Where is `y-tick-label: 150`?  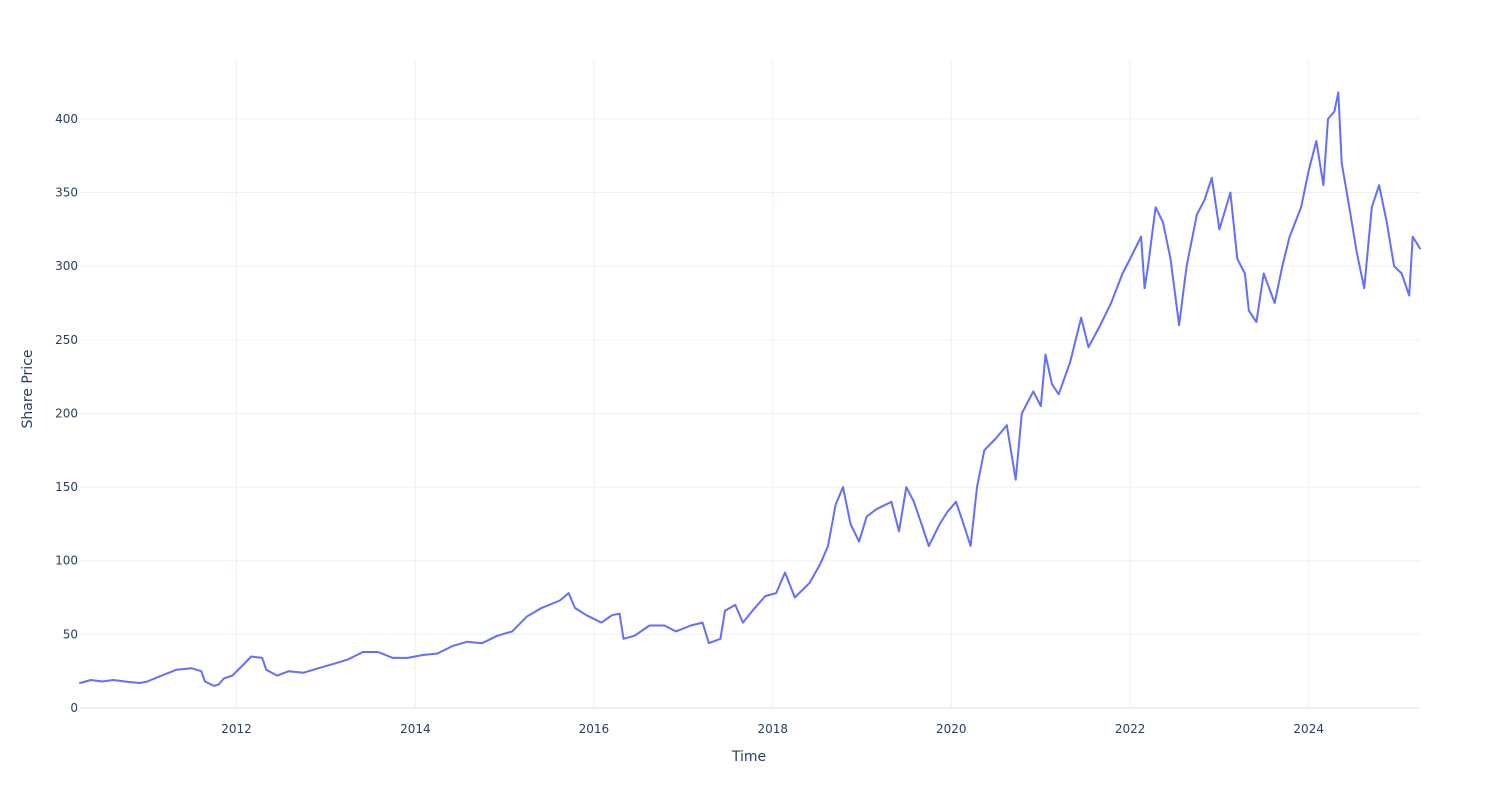
y-tick-label: 150 is located at coordinates (66, 487).